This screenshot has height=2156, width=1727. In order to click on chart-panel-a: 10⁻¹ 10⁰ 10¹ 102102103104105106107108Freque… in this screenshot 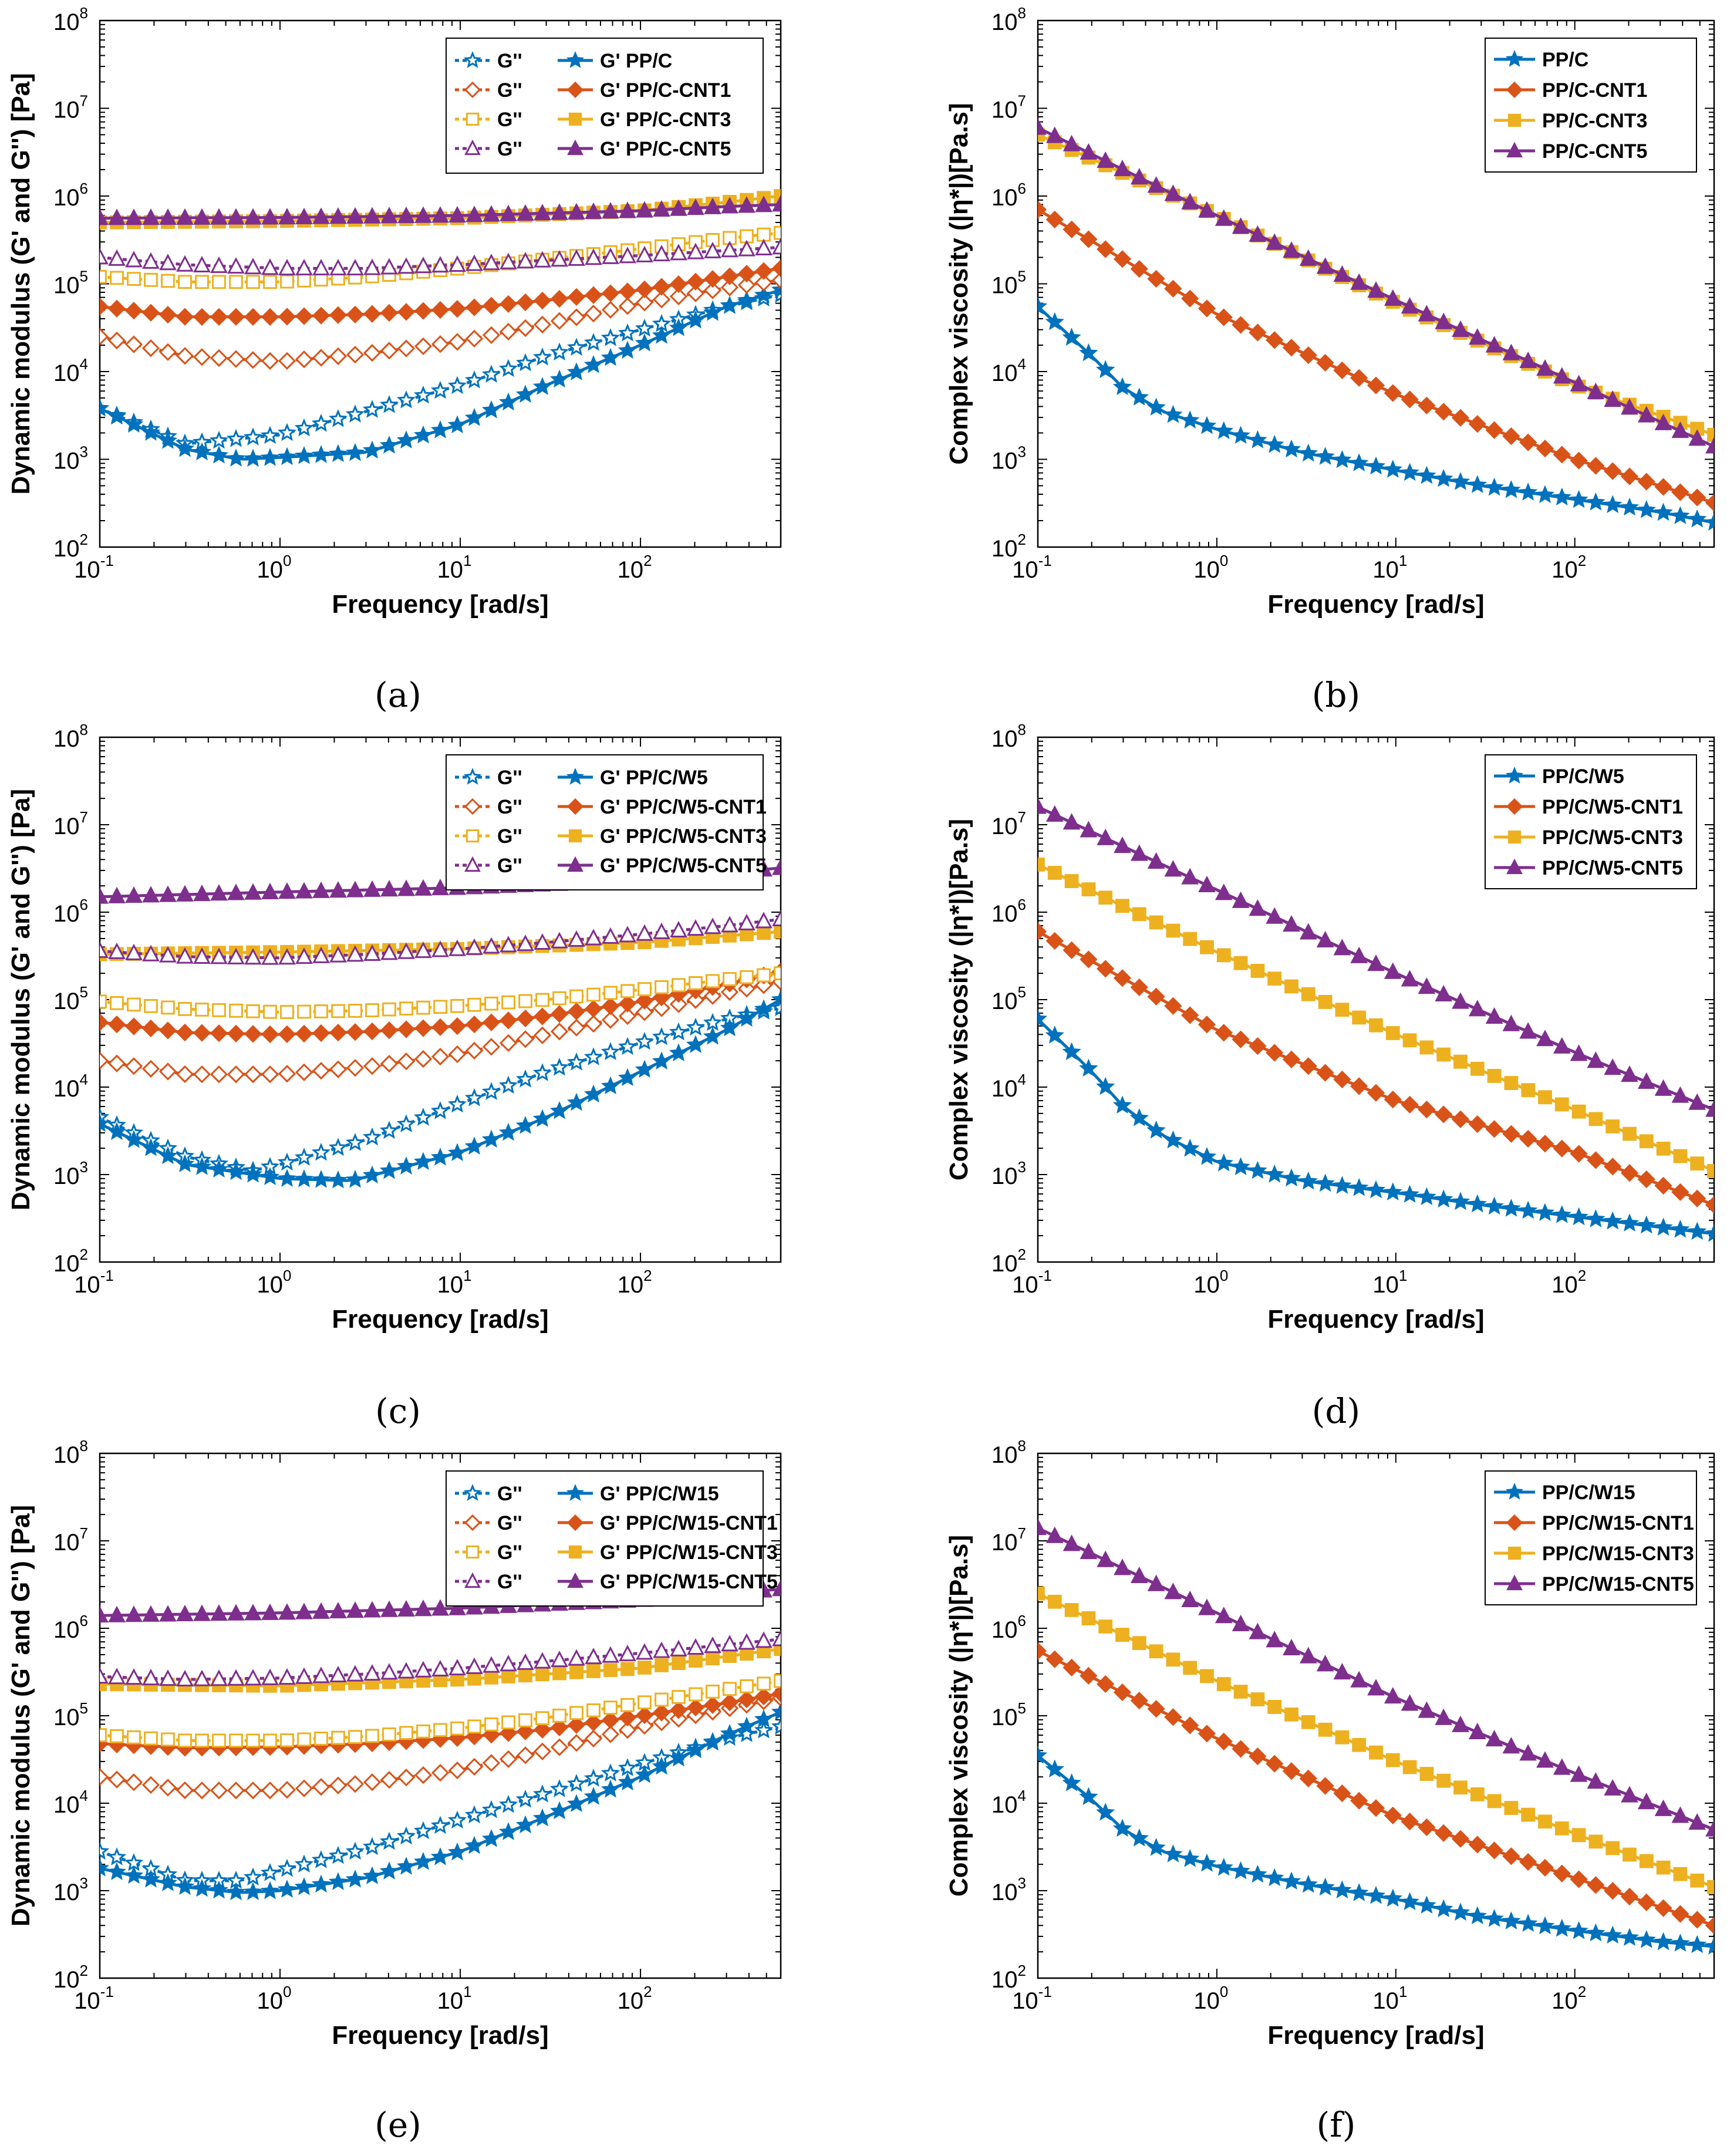, I will do `click(394, 311)`.